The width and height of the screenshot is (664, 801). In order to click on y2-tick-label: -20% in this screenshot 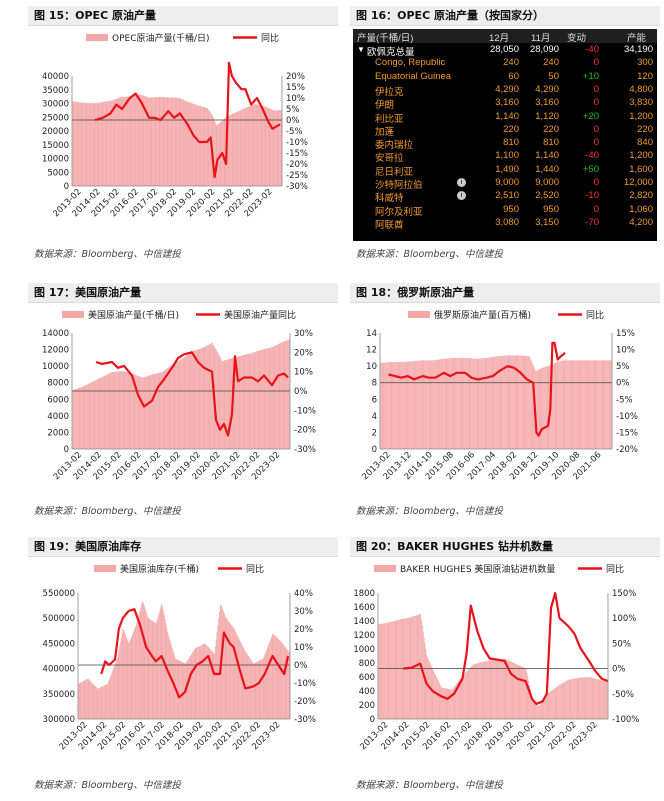, I will do `click(305, 702)`.